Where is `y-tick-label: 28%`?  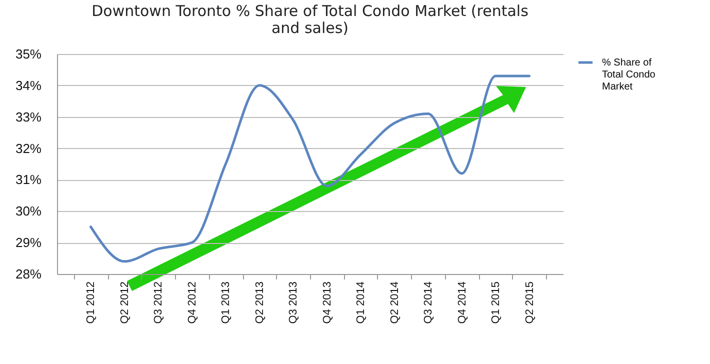 y-tick-label: 28% is located at coordinates (28, 274).